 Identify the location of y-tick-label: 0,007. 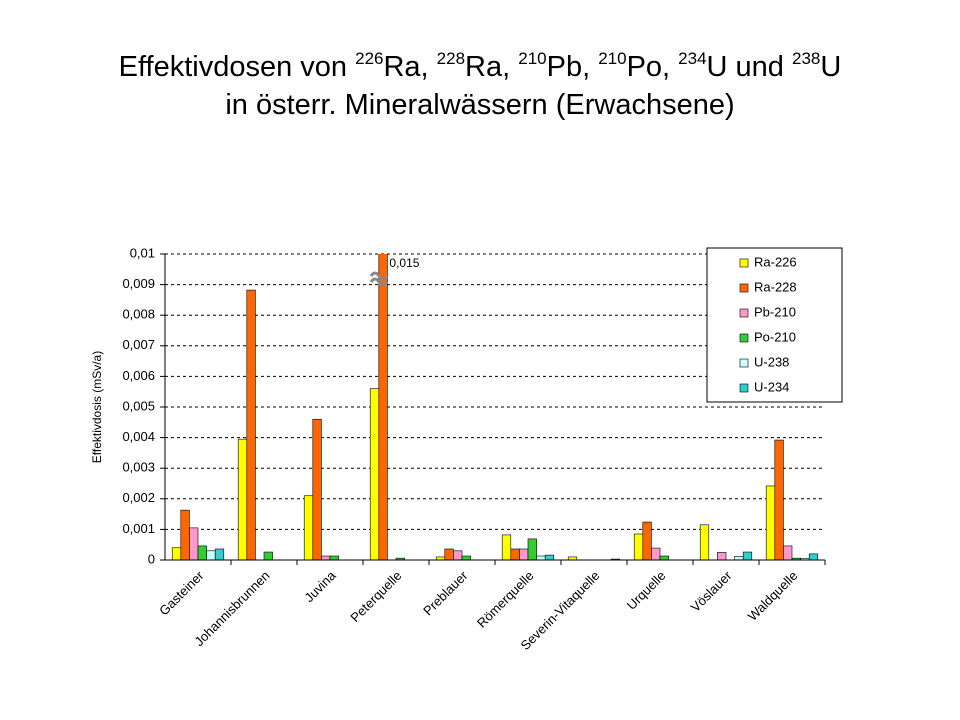
(138, 344).